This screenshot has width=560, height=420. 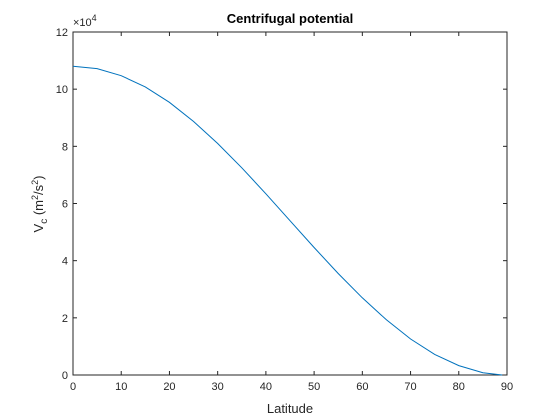 What do you see at coordinates (38, 227) in the screenshot?
I see `y-label-main: V` at bounding box center [38, 227].